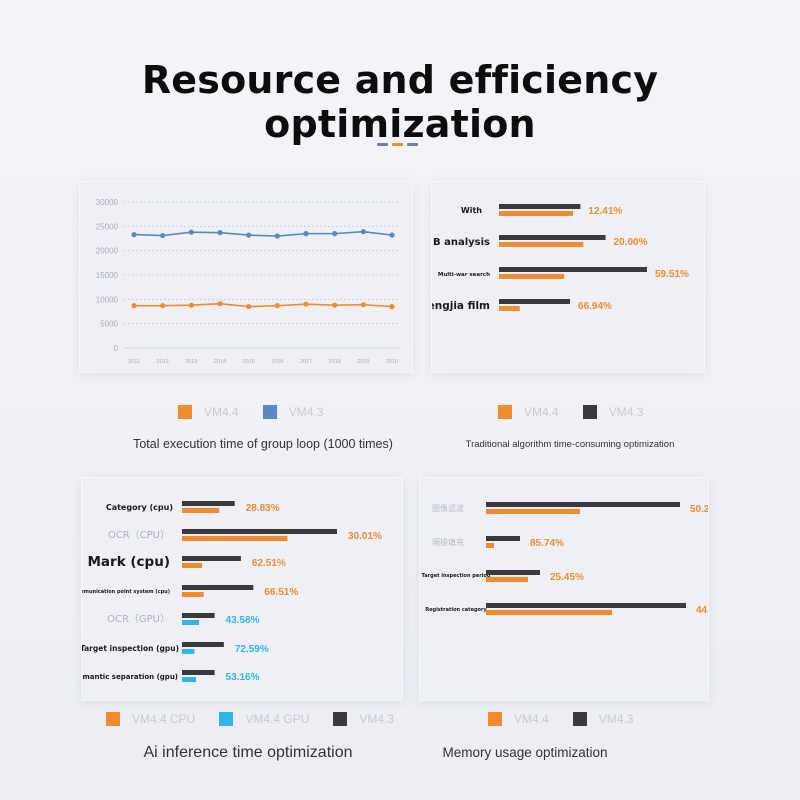  Describe the element at coordinates (456, 576) in the screenshot. I see `category-label: Target inspection period` at that location.